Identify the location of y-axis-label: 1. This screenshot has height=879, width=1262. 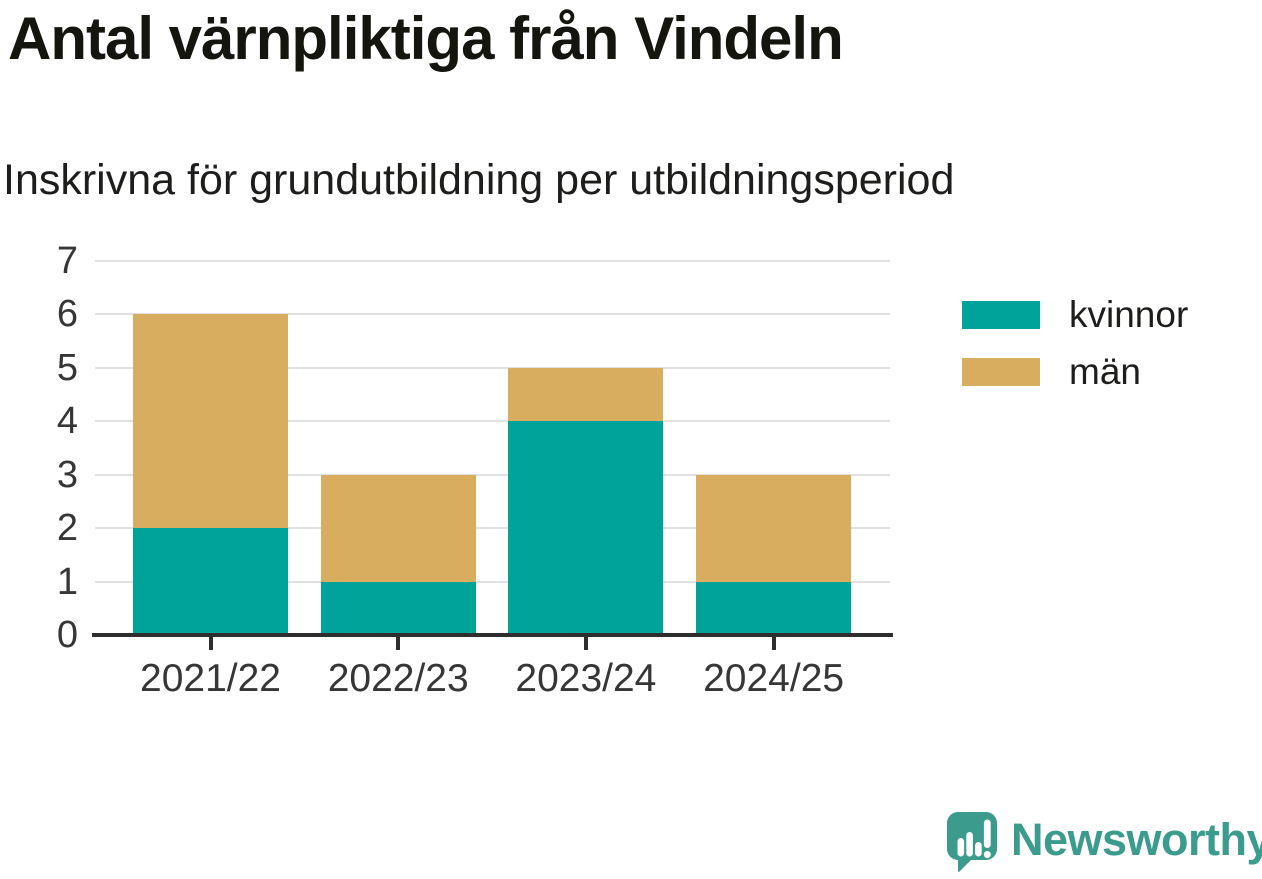
(67, 581).